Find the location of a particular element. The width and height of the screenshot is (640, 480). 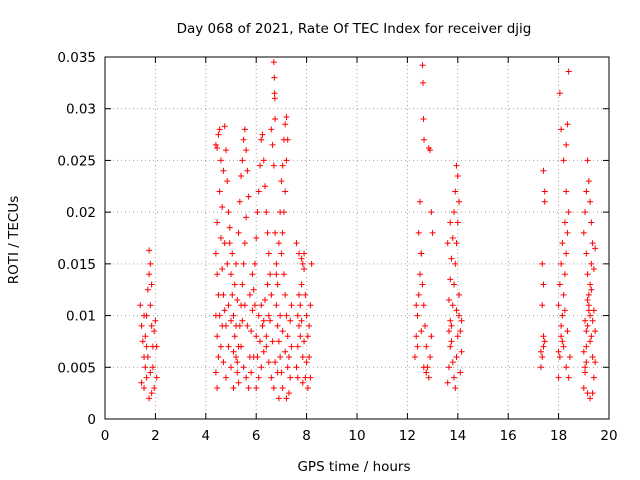

x-tick-label: 6 is located at coordinates (256, 436).